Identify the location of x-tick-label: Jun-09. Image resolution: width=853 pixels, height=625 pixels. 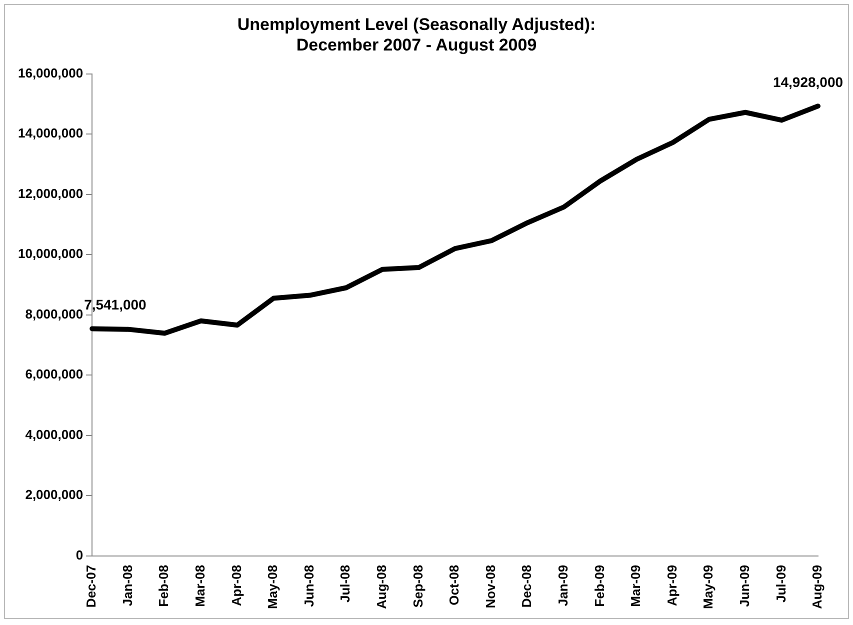
(744, 585).